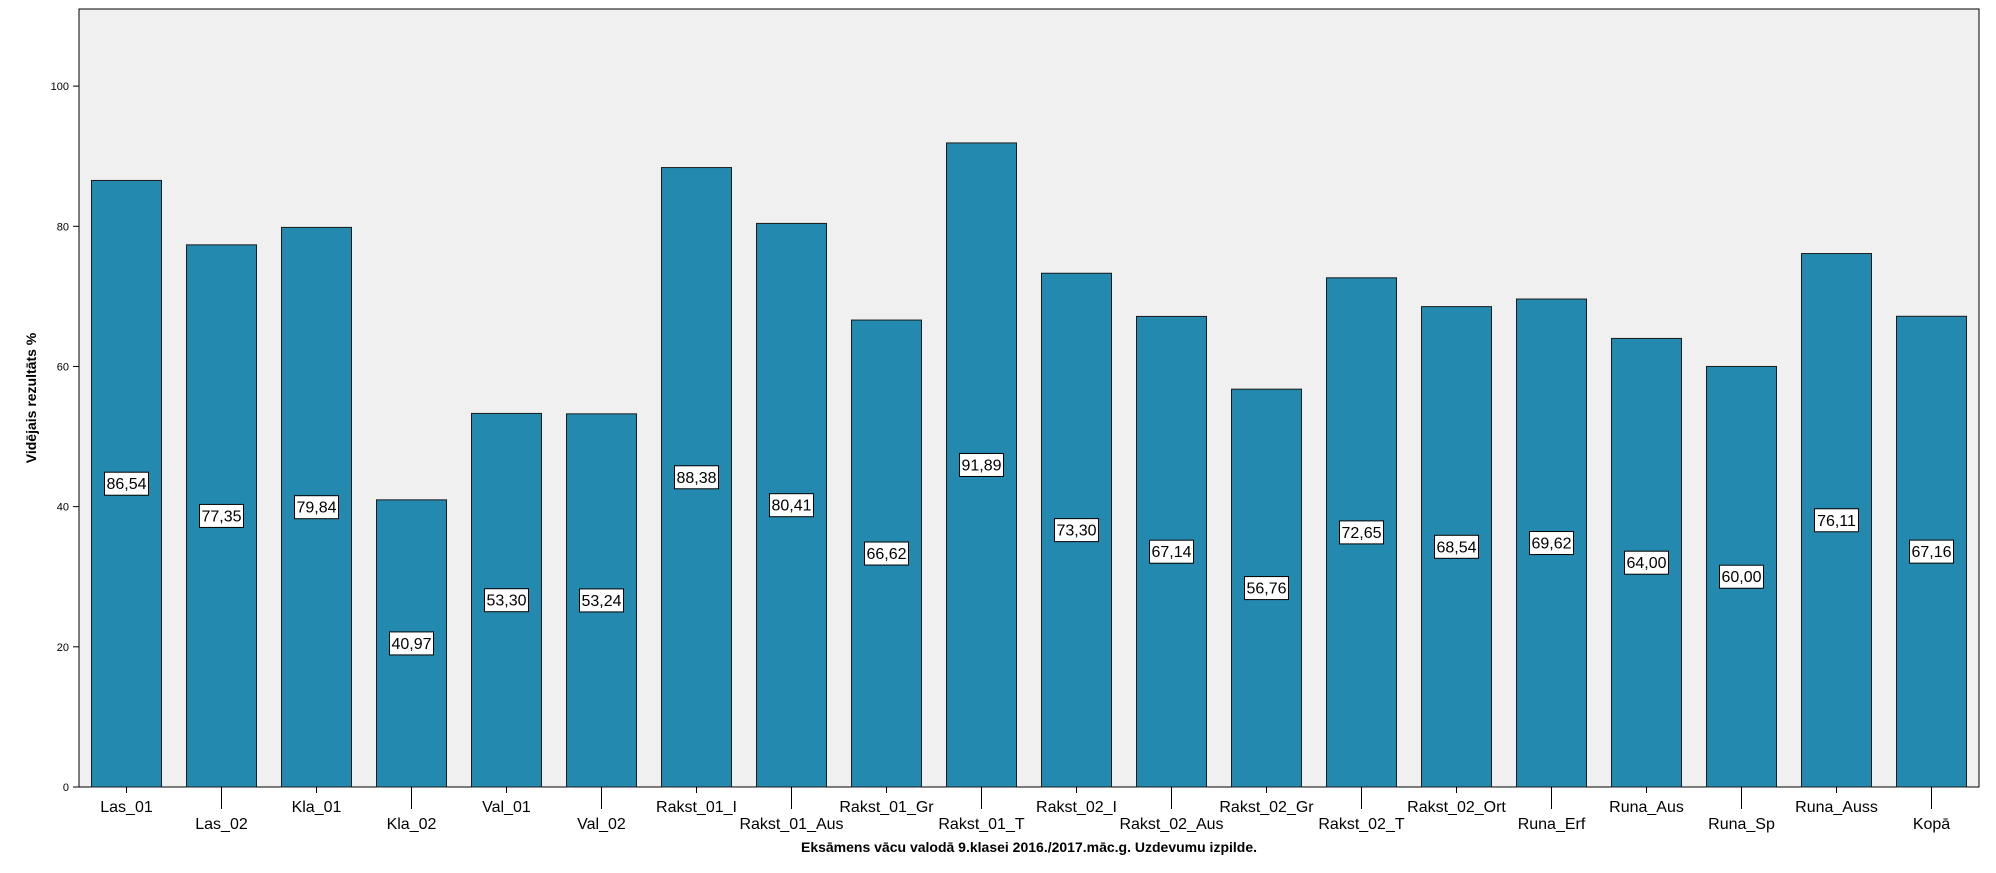  Describe the element at coordinates (1552, 824) in the screenshot. I see `category-label: Runa_Erf` at that location.